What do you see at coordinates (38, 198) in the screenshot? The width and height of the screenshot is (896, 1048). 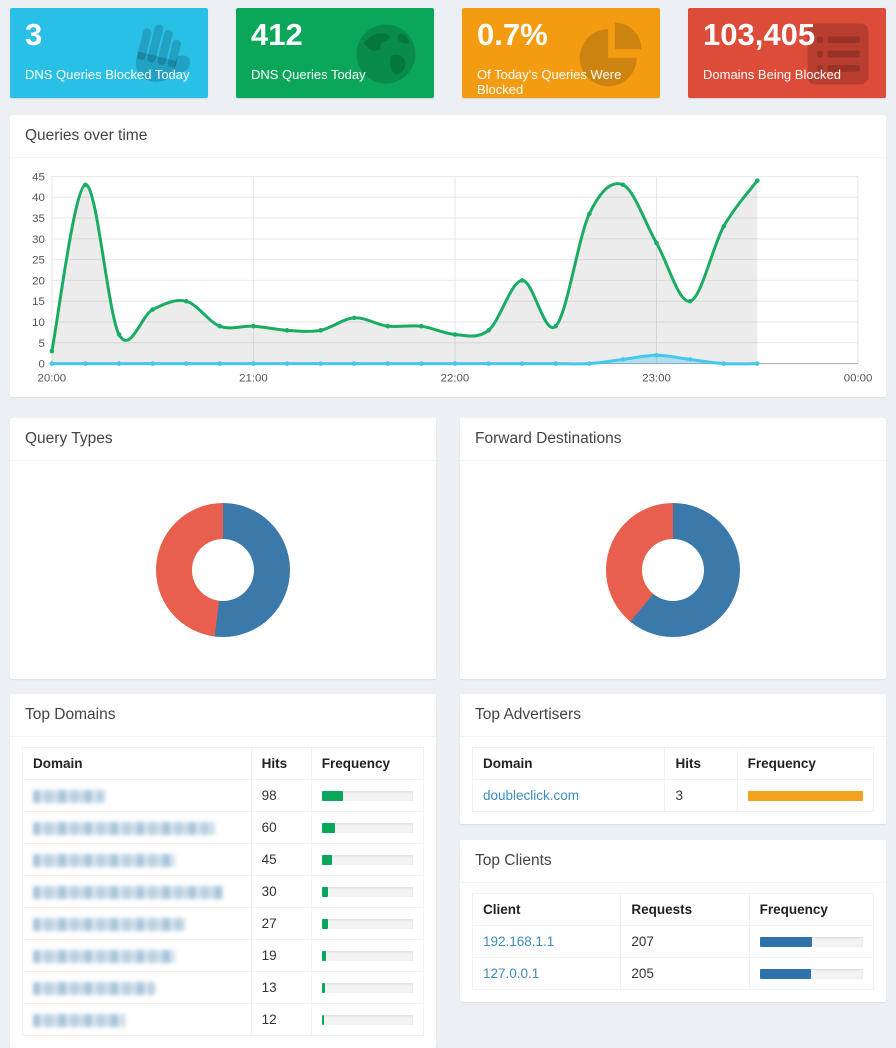 I see `svg-text: 40` at bounding box center [38, 198].